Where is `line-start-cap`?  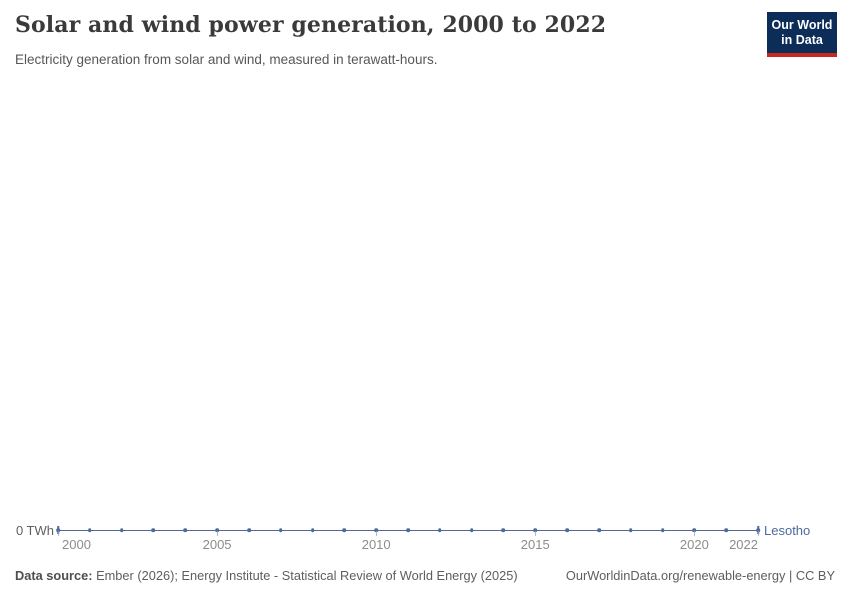
line-start-cap is located at coordinates (58, 530).